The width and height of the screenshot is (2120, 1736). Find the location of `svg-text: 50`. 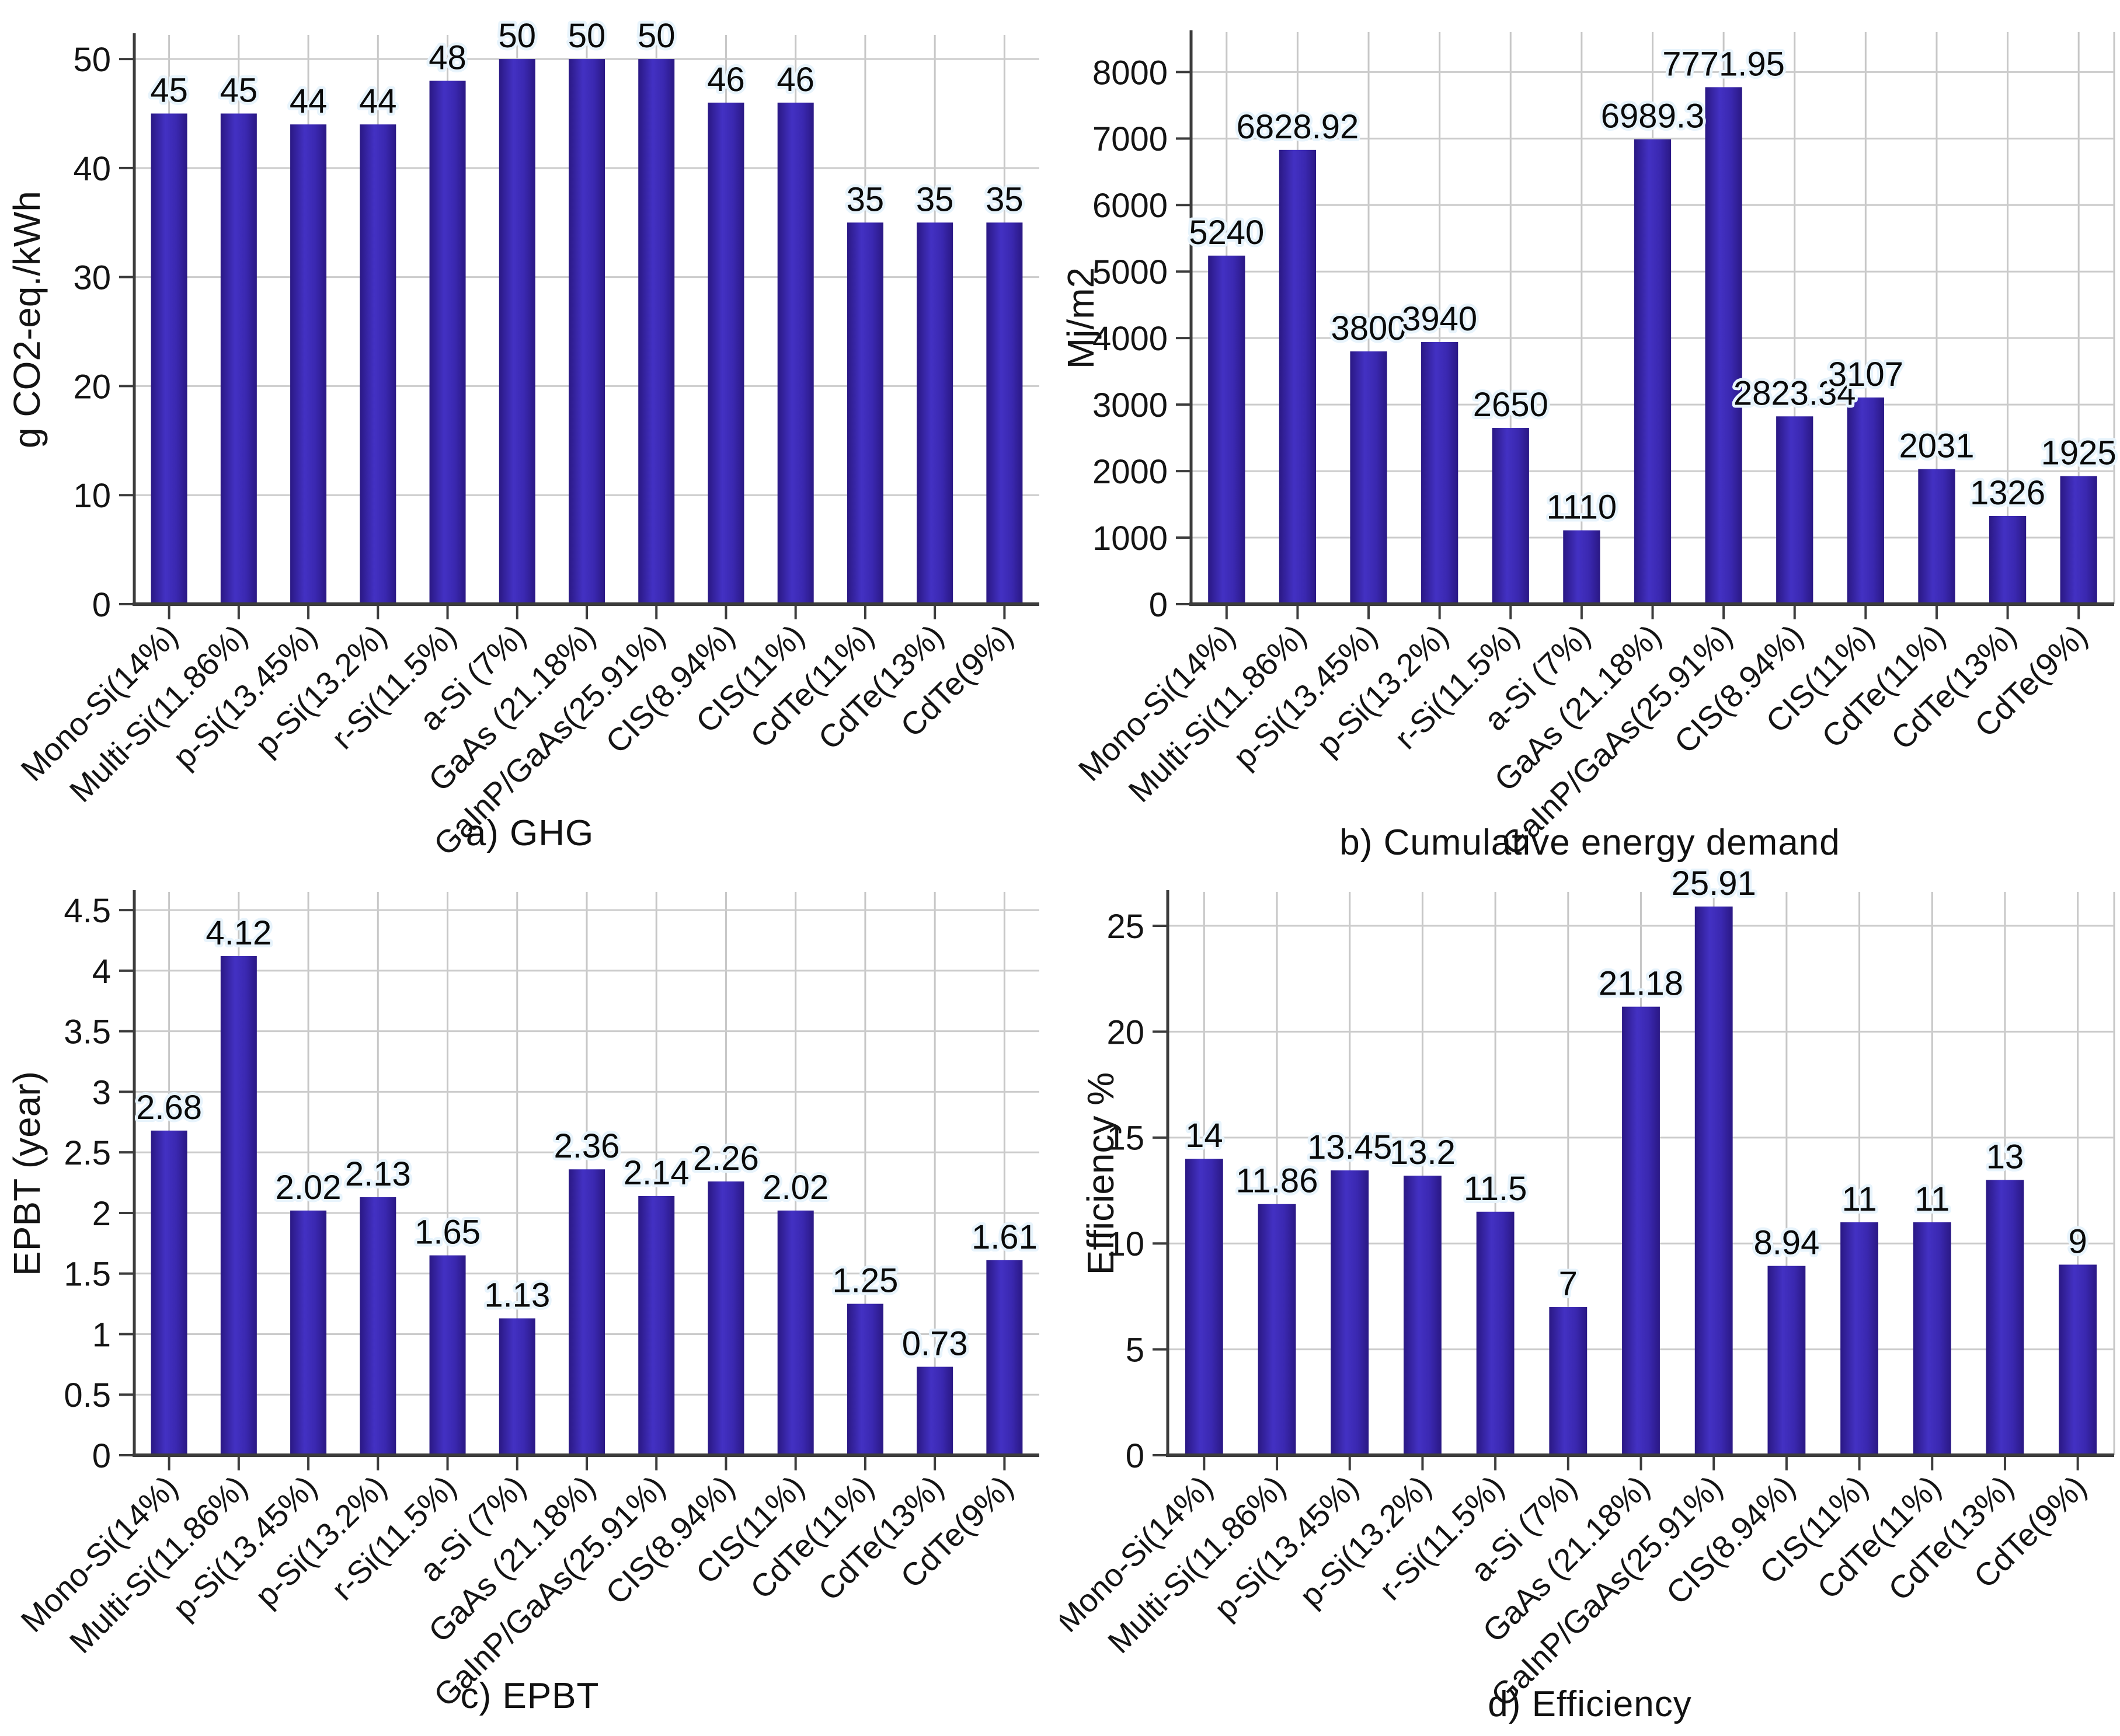

svg-text: 50 is located at coordinates (92, 60).